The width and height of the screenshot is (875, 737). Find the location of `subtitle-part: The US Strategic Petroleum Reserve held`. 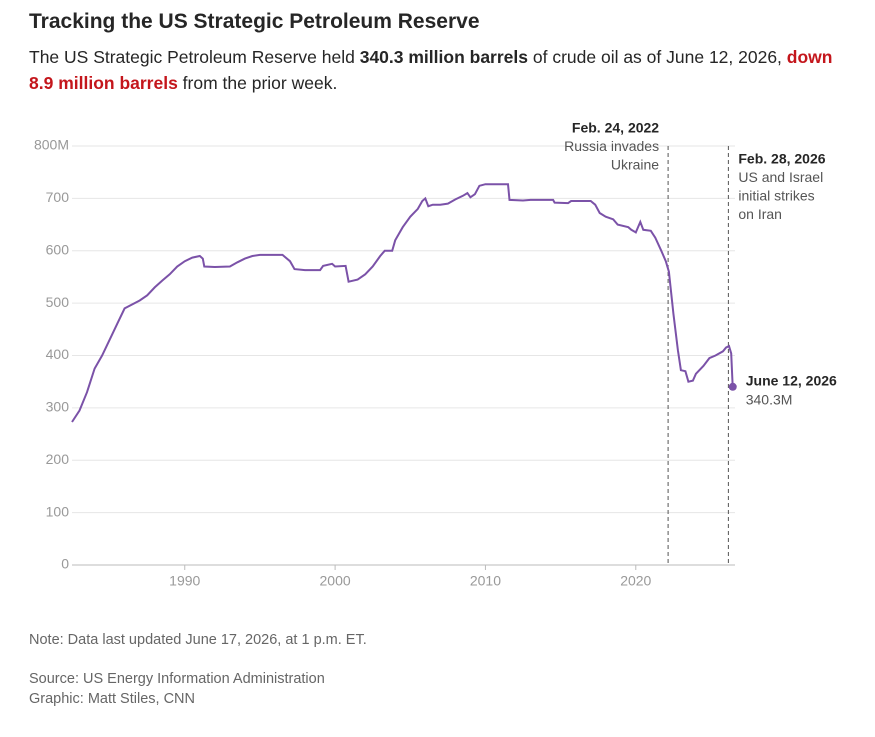

subtitle-part: The US Strategic Petroleum Reserve held is located at coordinates (194, 57).